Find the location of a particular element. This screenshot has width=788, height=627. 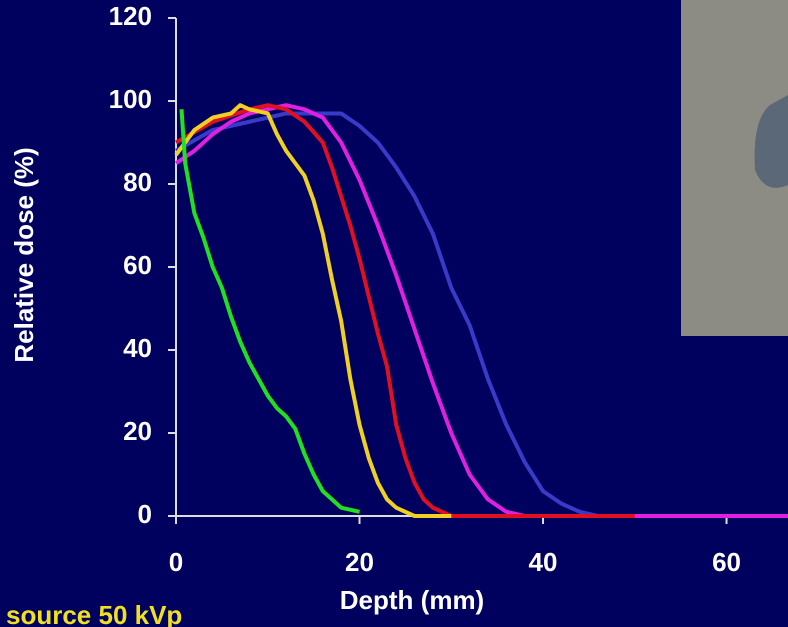

y-tick-label: 120 is located at coordinates (130, 16).